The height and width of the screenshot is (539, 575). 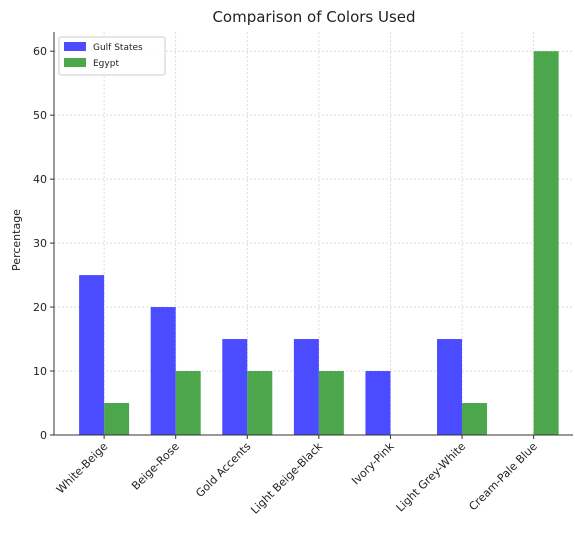 I want to click on x-tick-label: Ivory-Pink, so click(x=373, y=463).